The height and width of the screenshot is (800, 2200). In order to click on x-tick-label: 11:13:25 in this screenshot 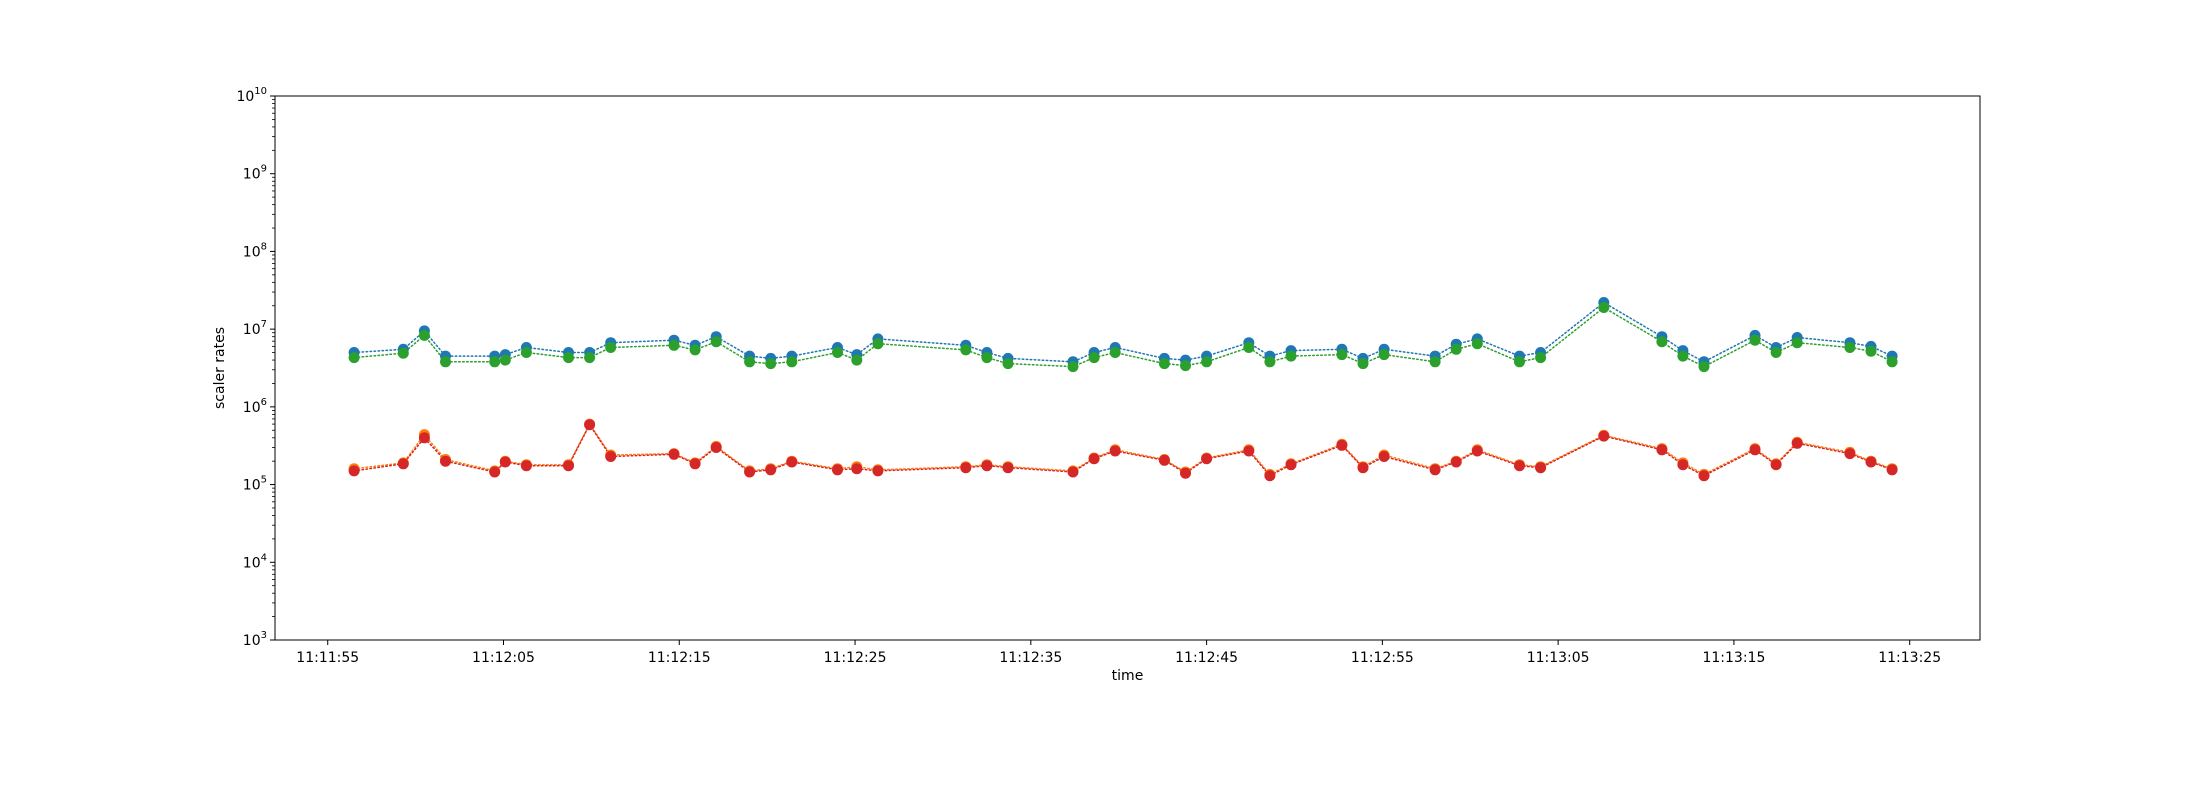, I will do `click(1909, 658)`.